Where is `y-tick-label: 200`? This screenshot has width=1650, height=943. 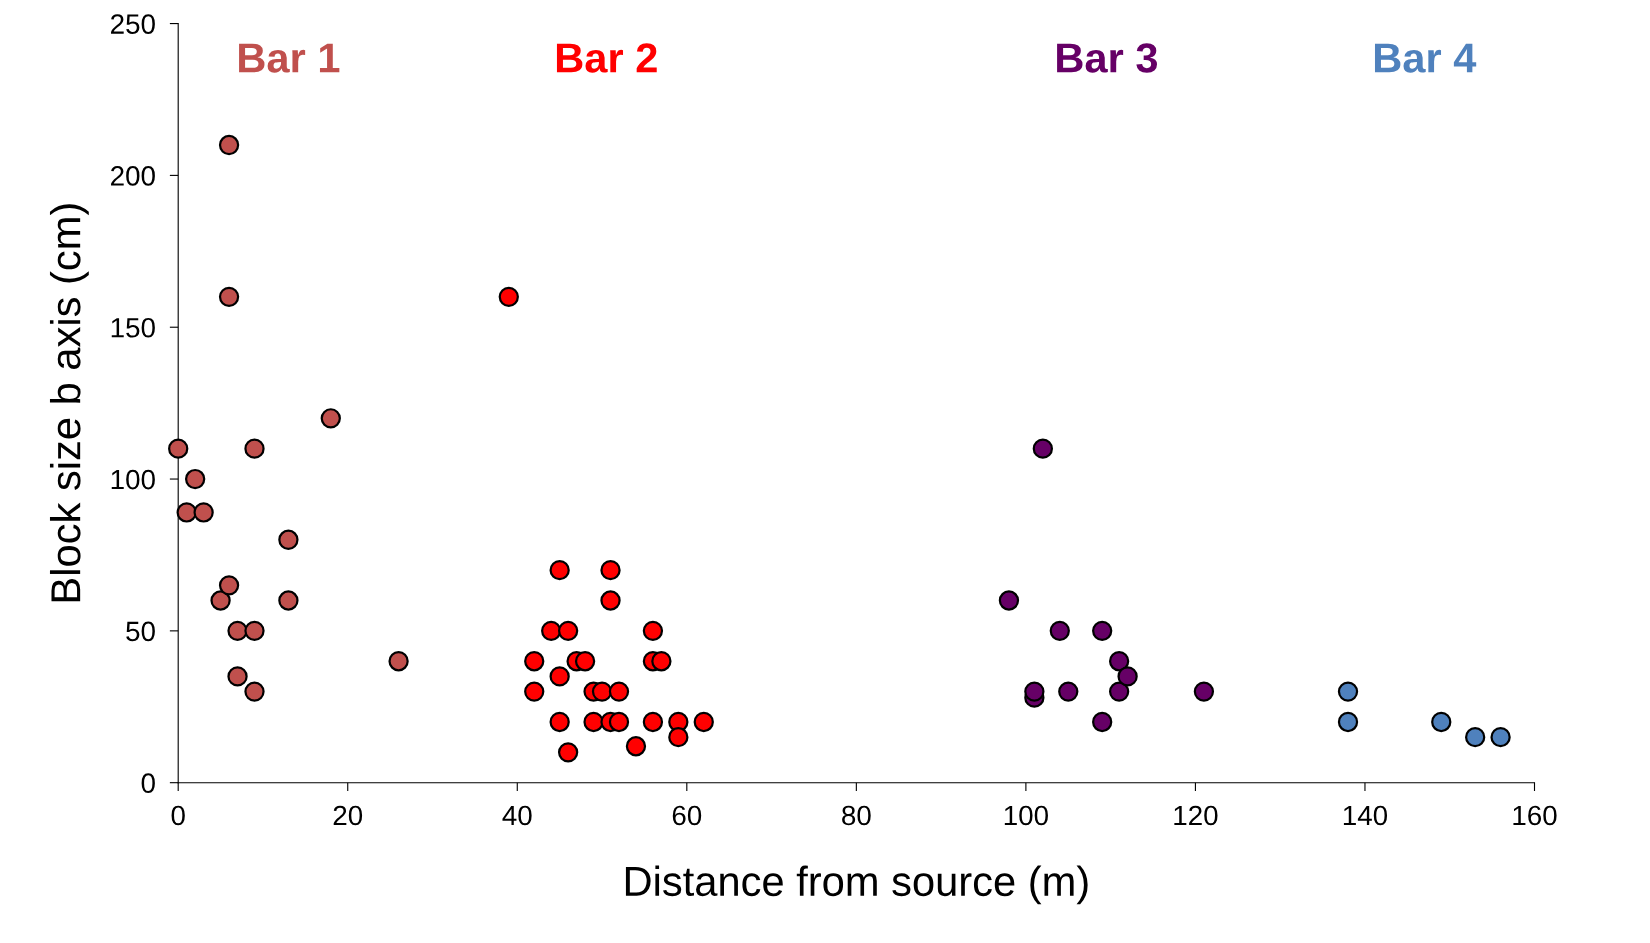
y-tick-label: 200 is located at coordinates (133, 176).